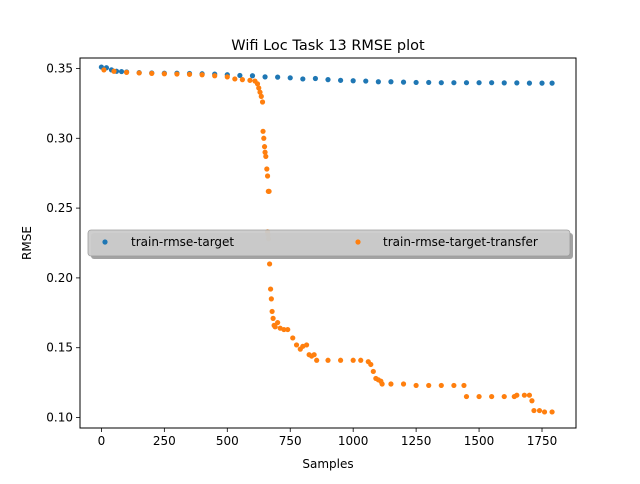  What do you see at coordinates (102, 441) in the screenshot?
I see `x-tick-label: 0` at bounding box center [102, 441].